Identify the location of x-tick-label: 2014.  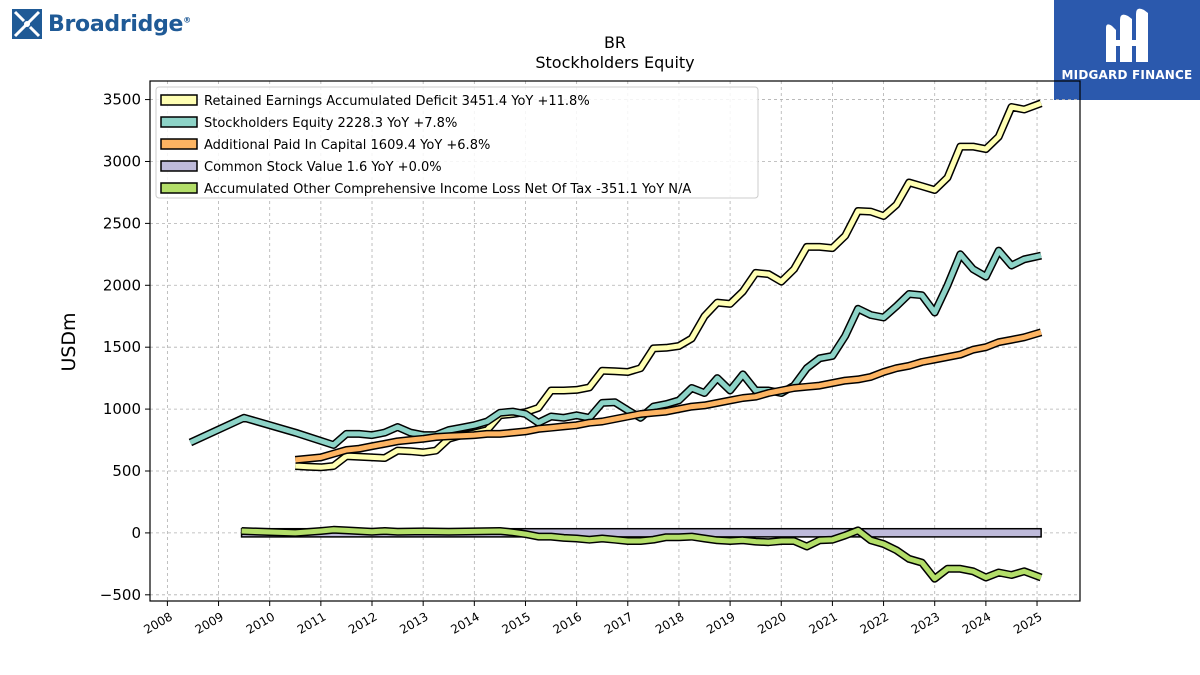
(464, 622).